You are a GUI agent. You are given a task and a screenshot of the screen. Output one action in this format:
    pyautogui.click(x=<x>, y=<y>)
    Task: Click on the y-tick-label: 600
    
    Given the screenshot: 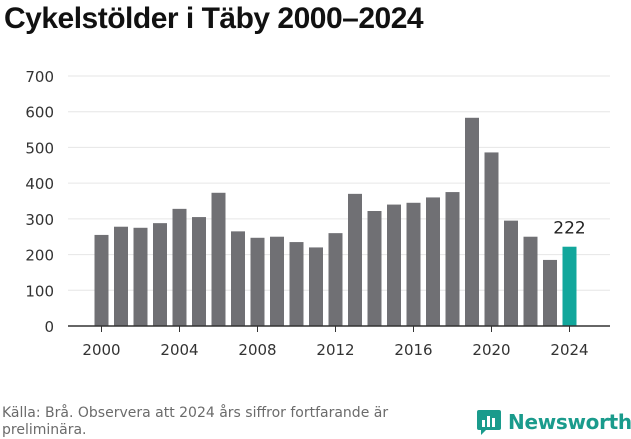 What is the action you would take?
    pyautogui.click(x=39, y=113)
    